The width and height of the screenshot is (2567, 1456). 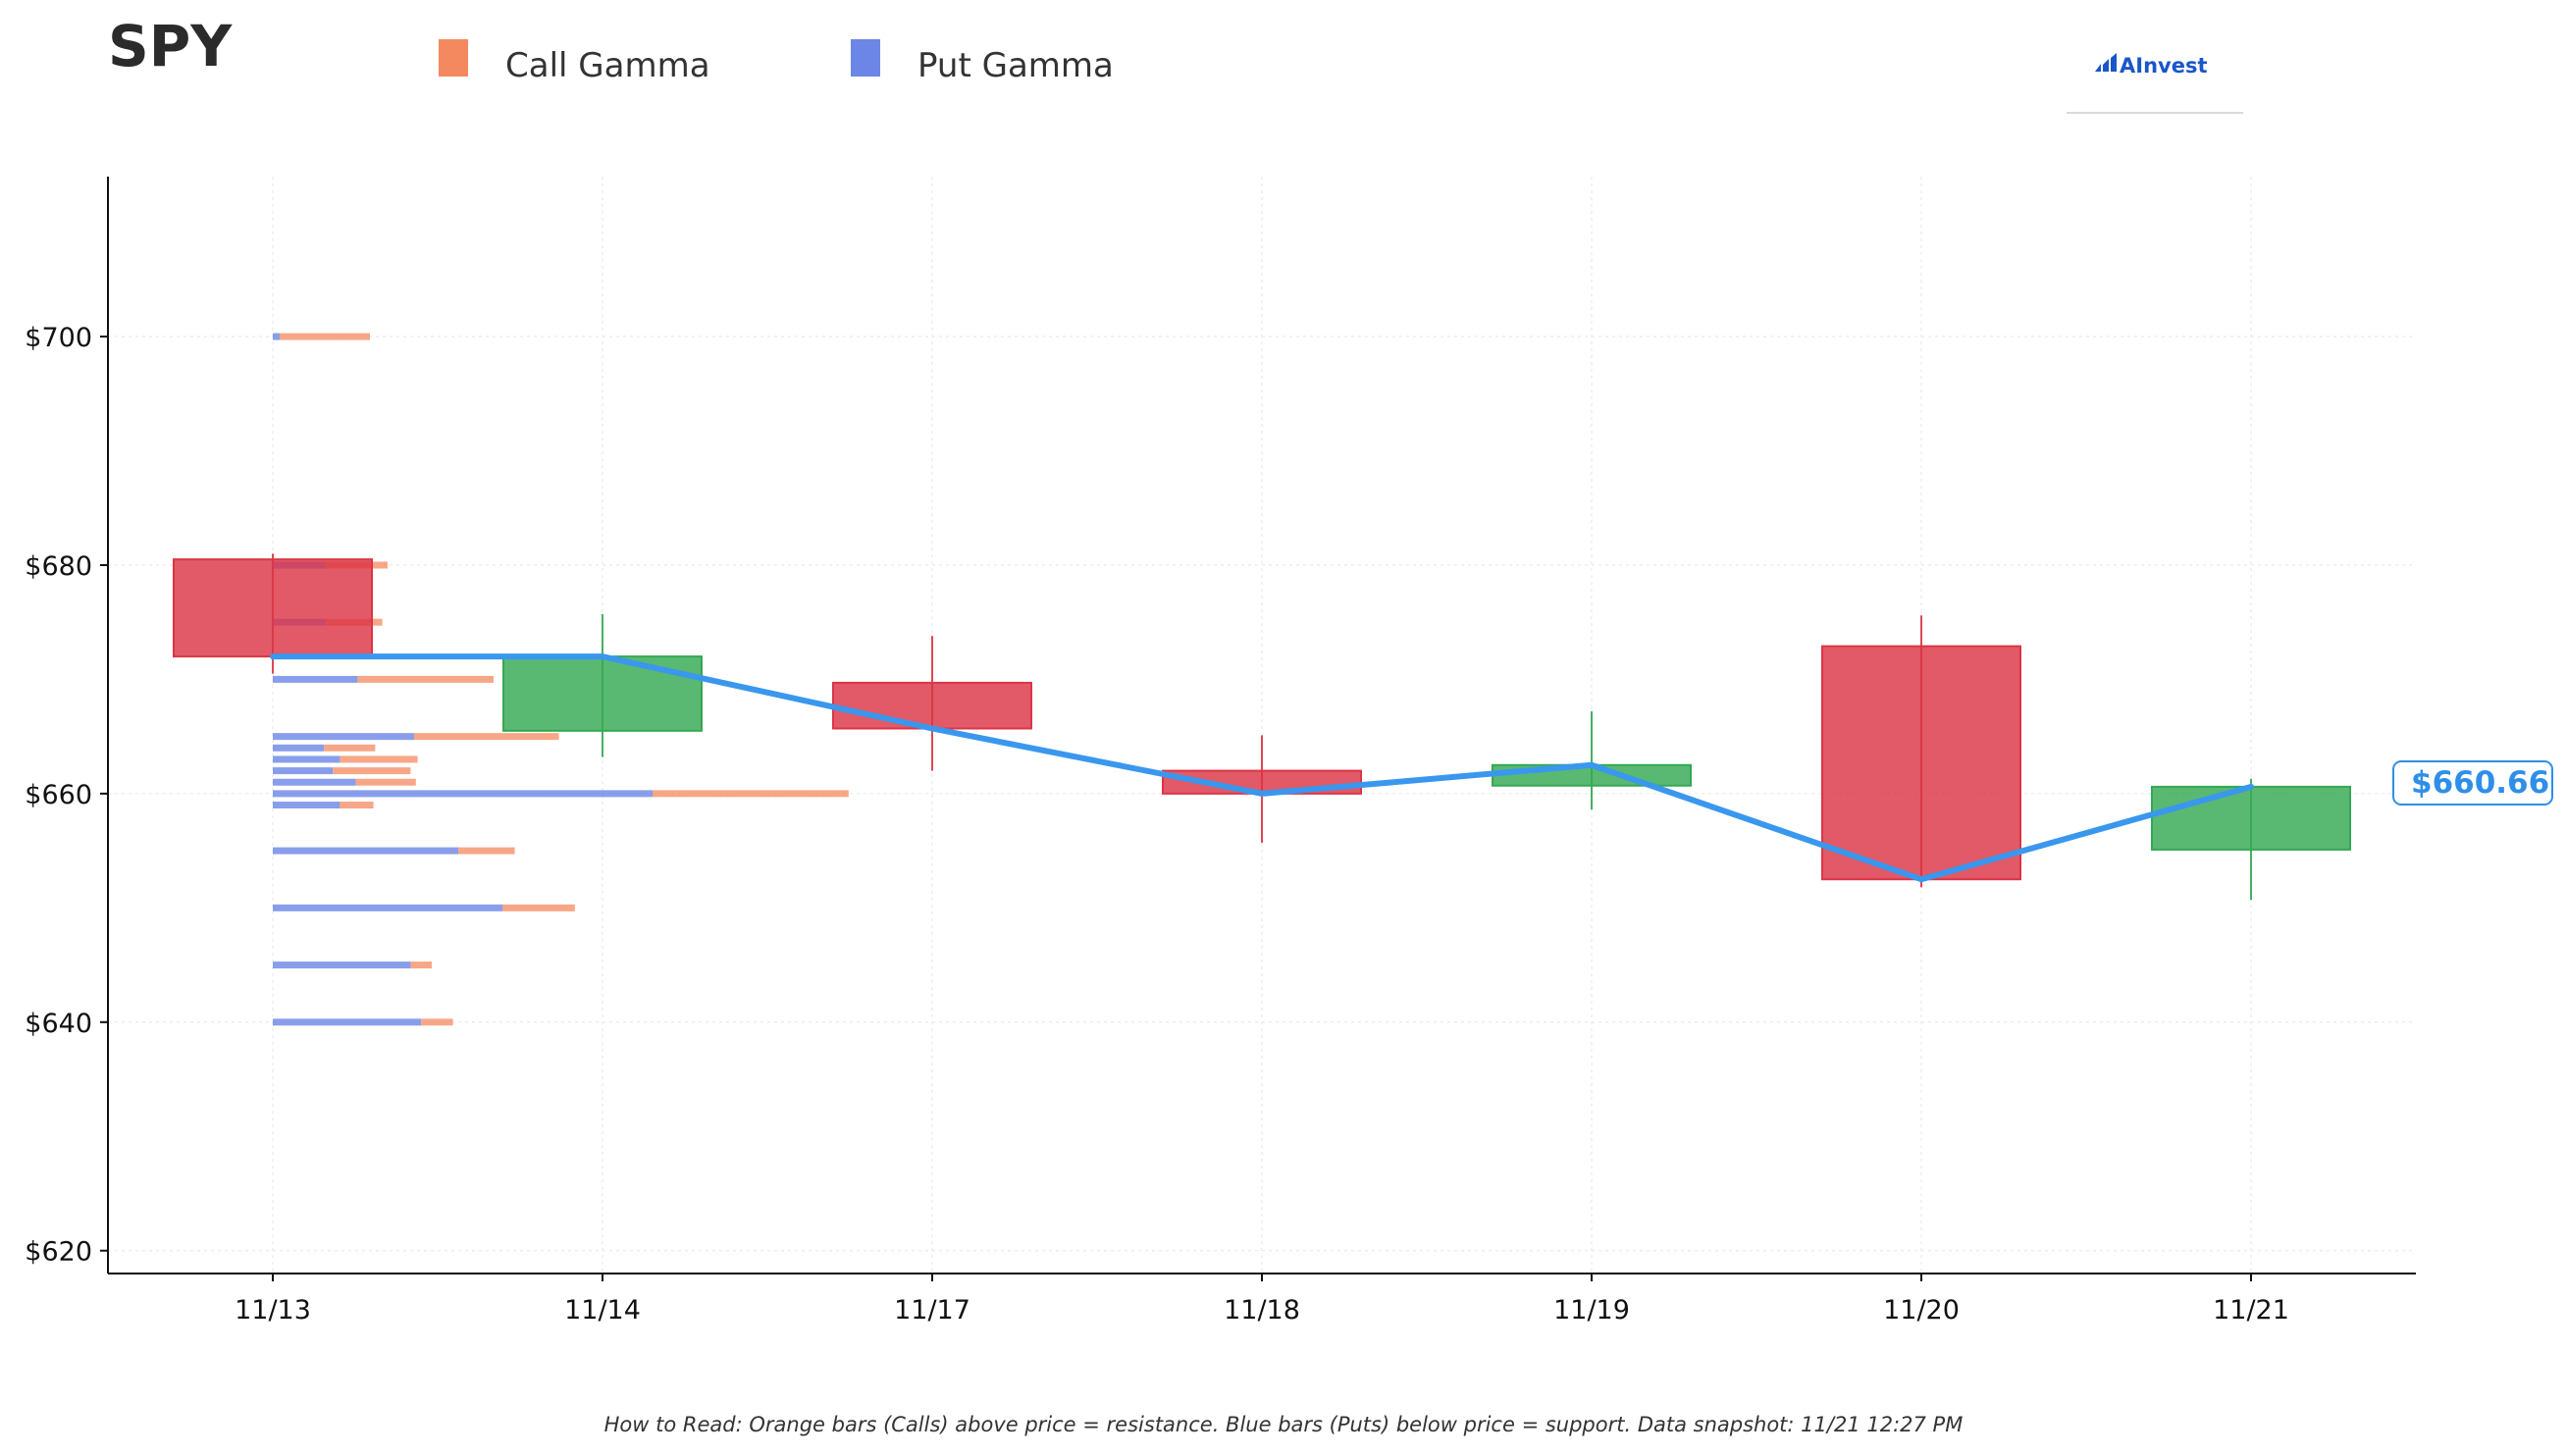 What do you see at coordinates (2155, 83) in the screenshot?
I see `ainvest-logo: AInvest` at bounding box center [2155, 83].